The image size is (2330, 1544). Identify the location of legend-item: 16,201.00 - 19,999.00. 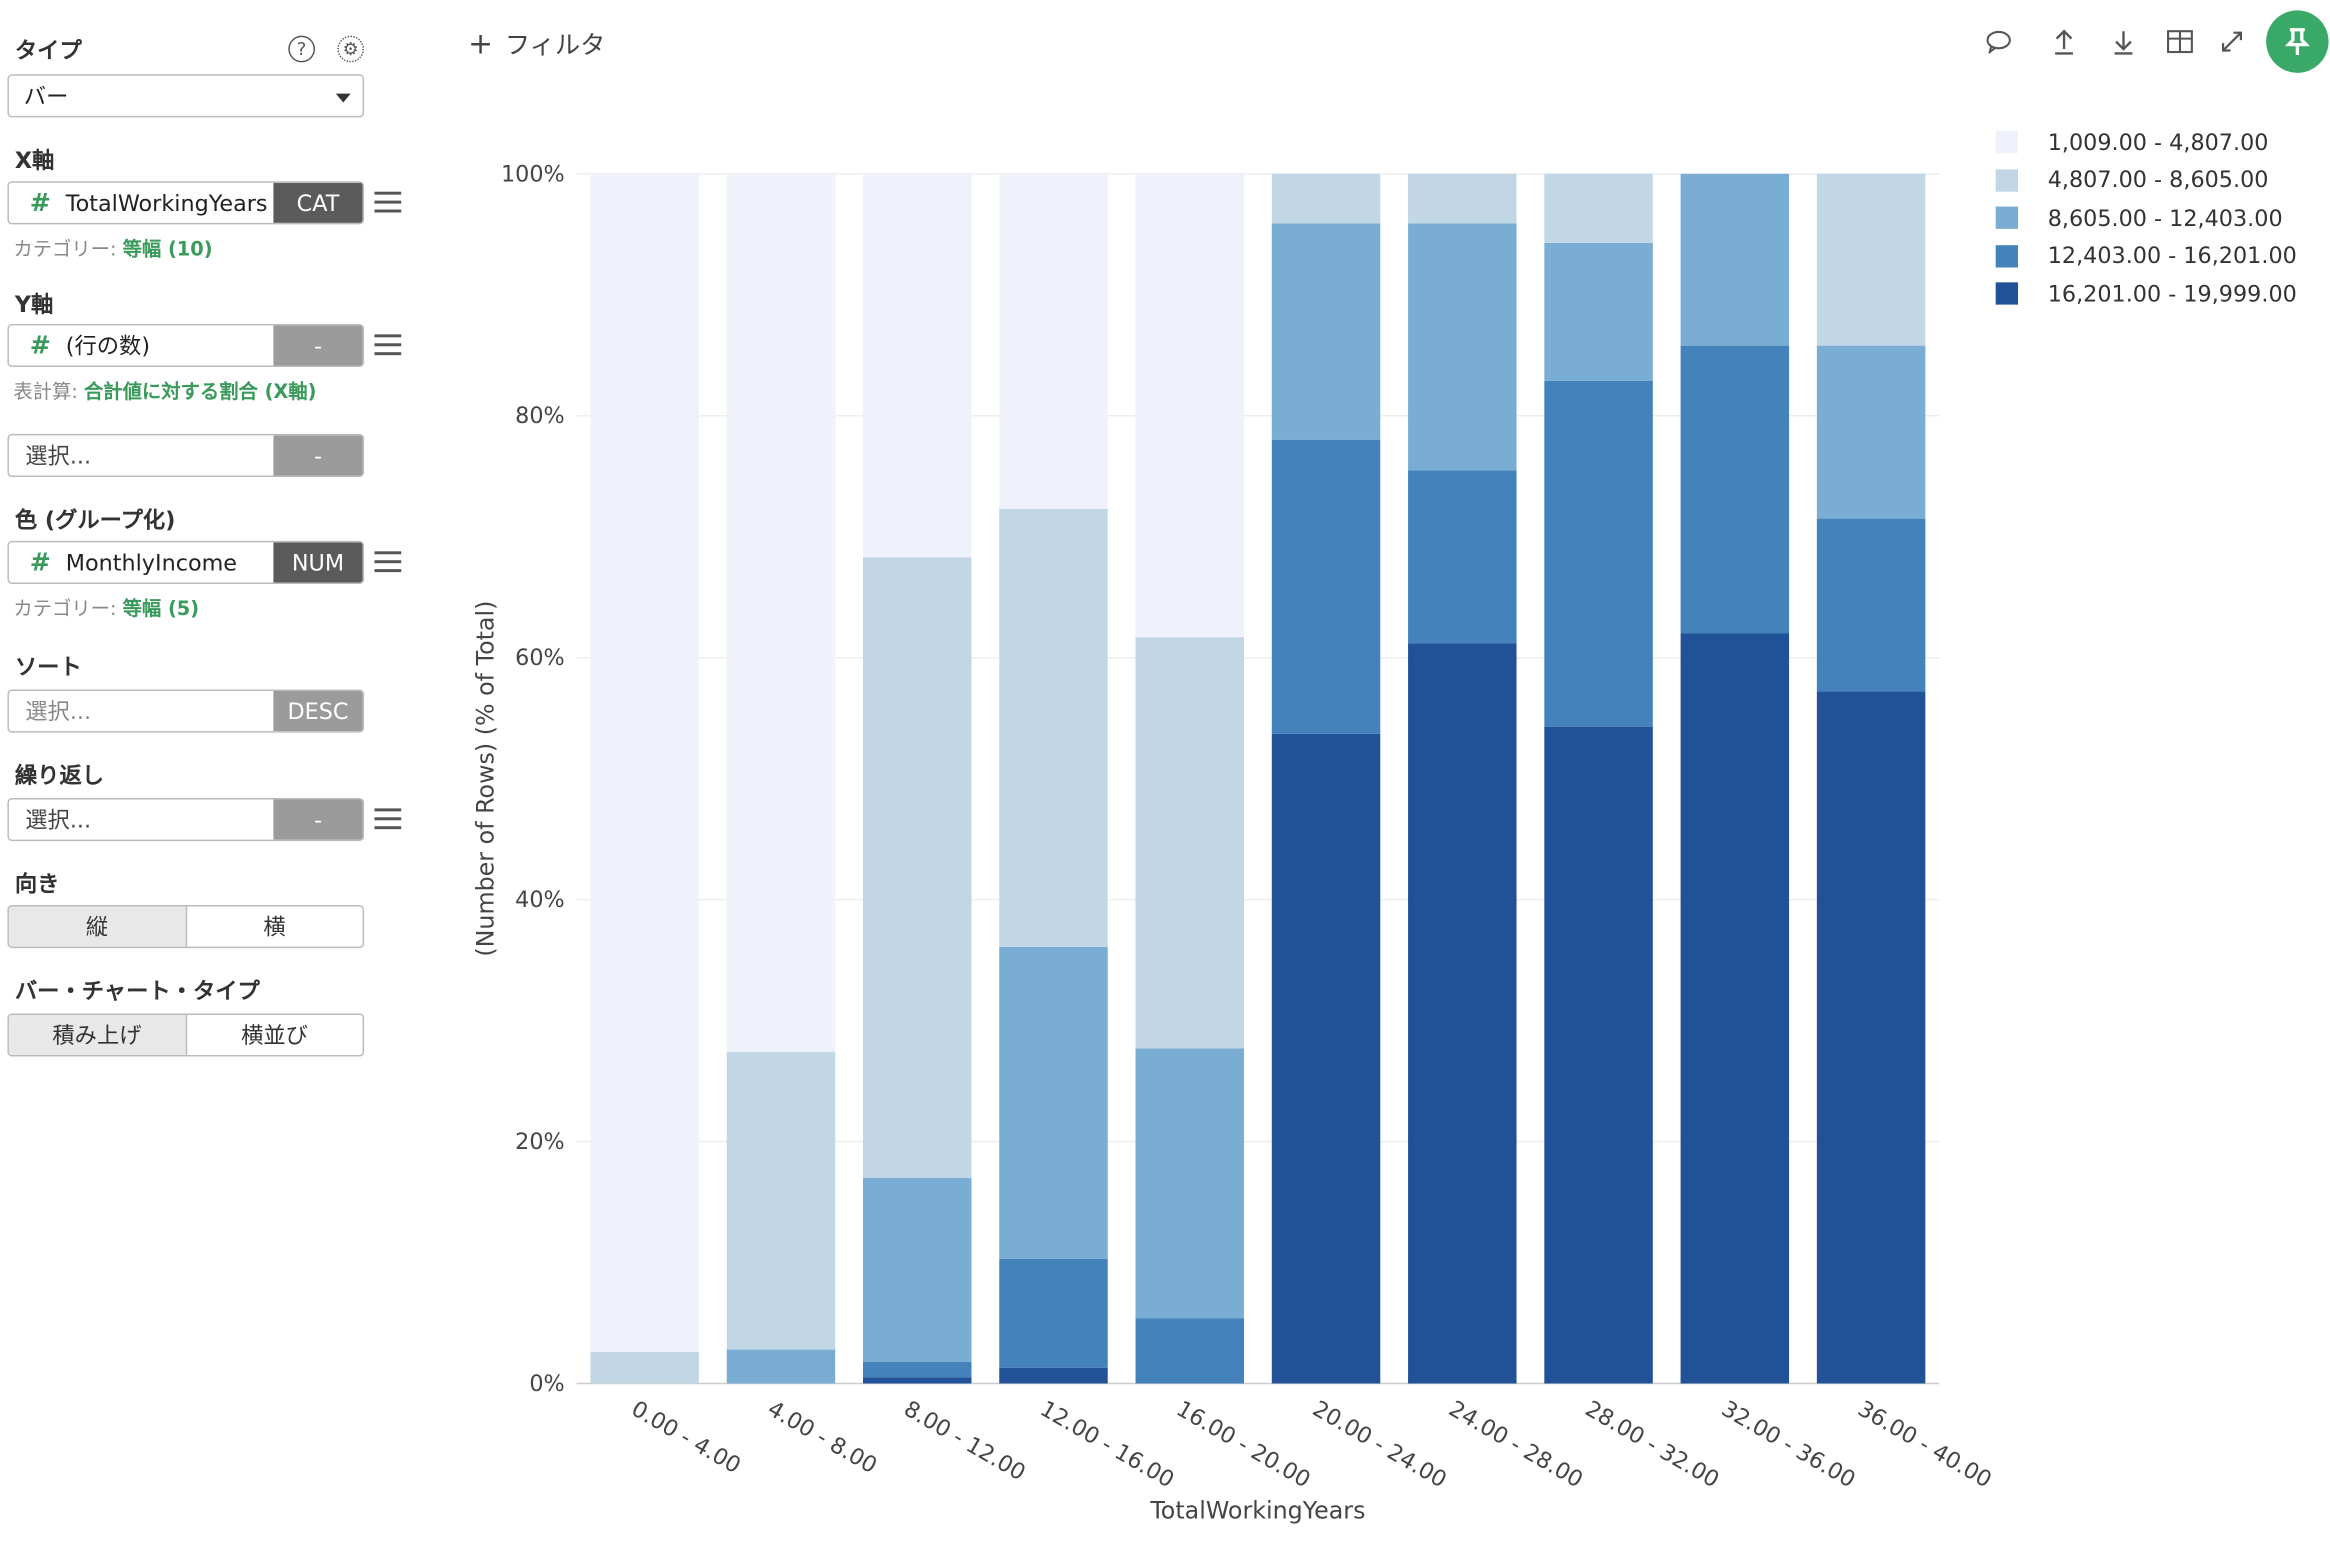
(2146, 294).